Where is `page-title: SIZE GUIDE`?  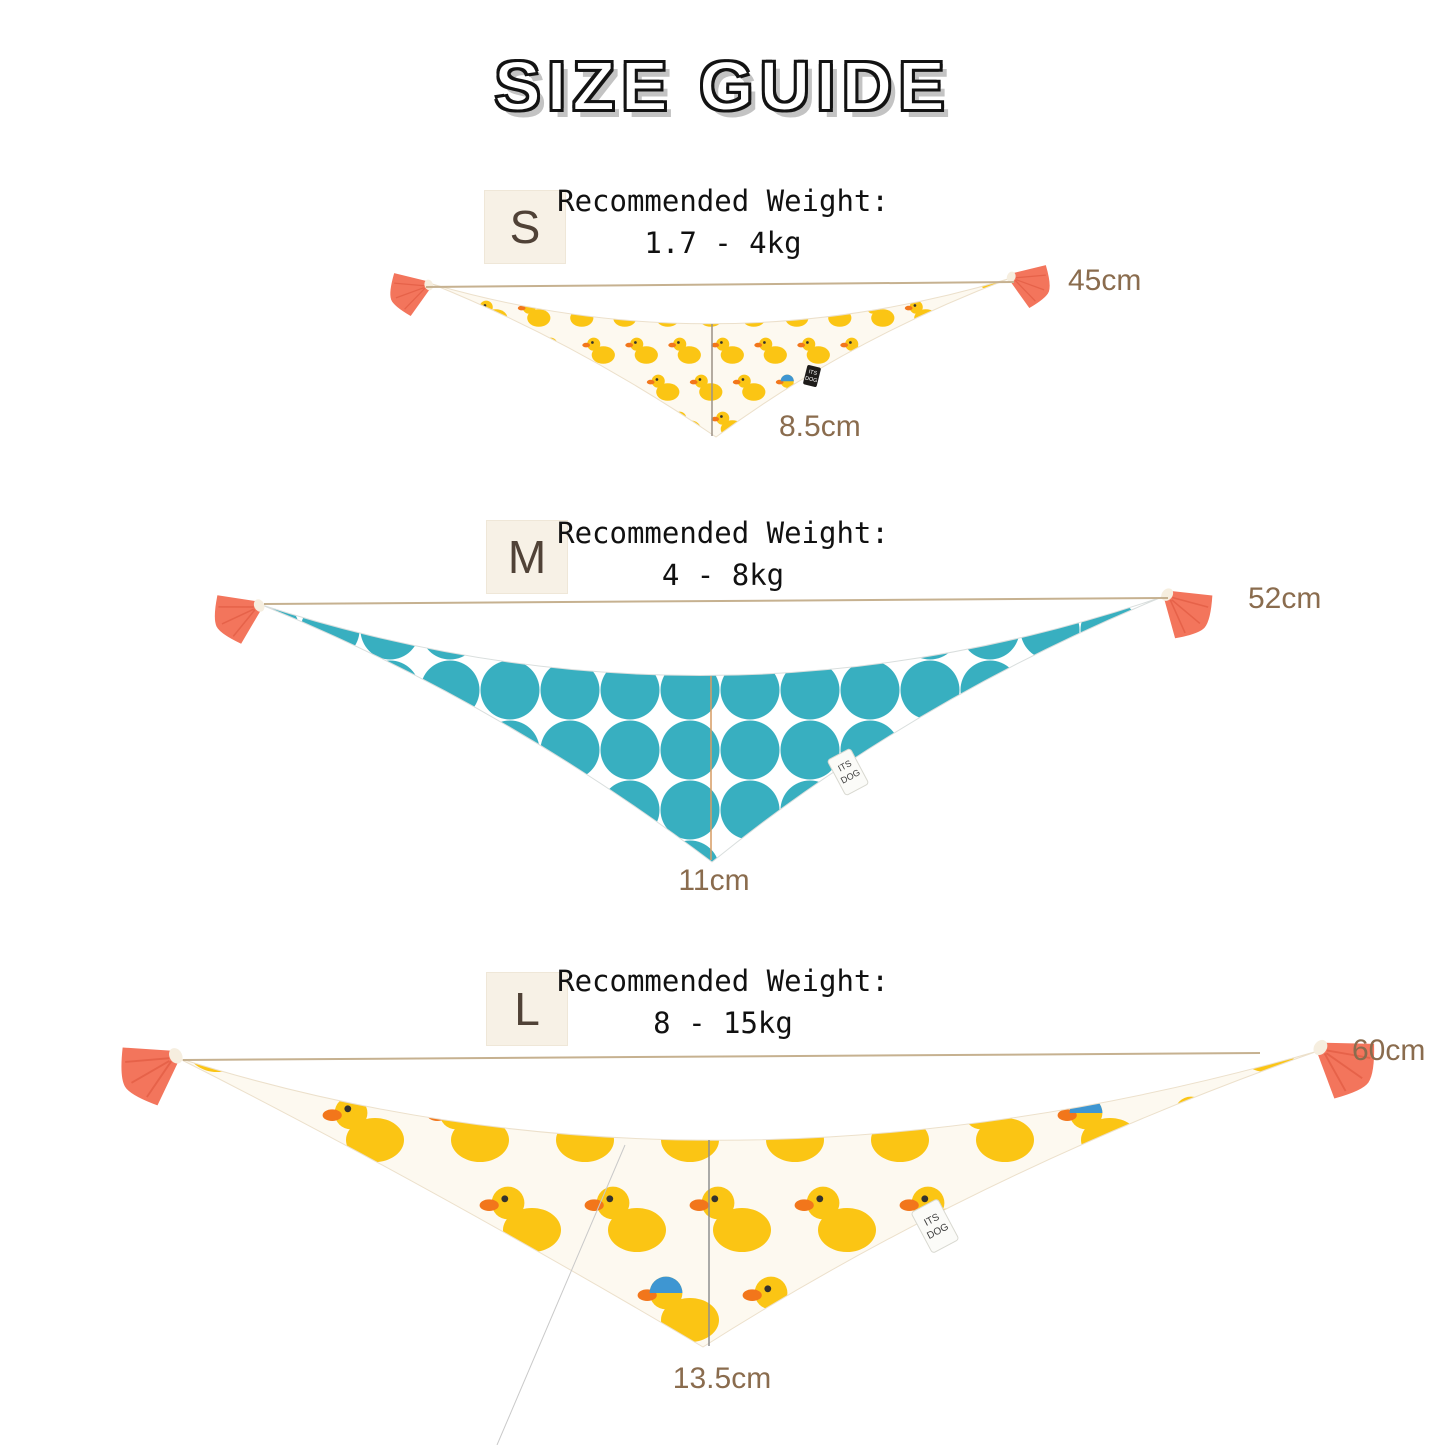
page-title: SIZE GUIDE is located at coordinates (722, 86).